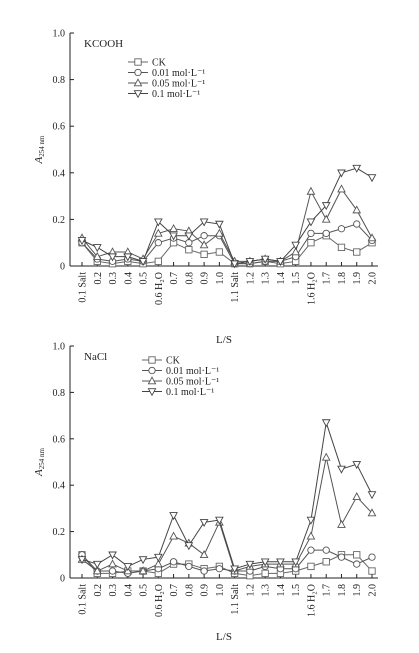 This screenshot has width=419, height=653. I want to click on x-tick-label: 1.2, so click(250, 278).